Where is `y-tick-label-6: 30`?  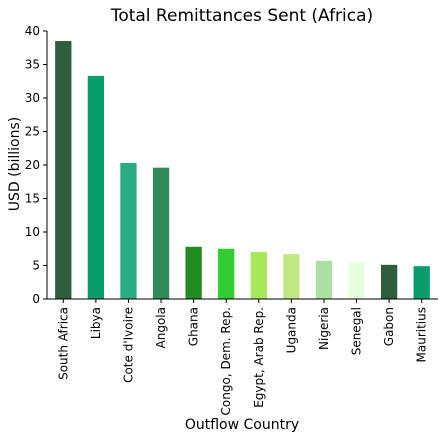 y-tick-label-6: 30 is located at coordinates (32, 98).